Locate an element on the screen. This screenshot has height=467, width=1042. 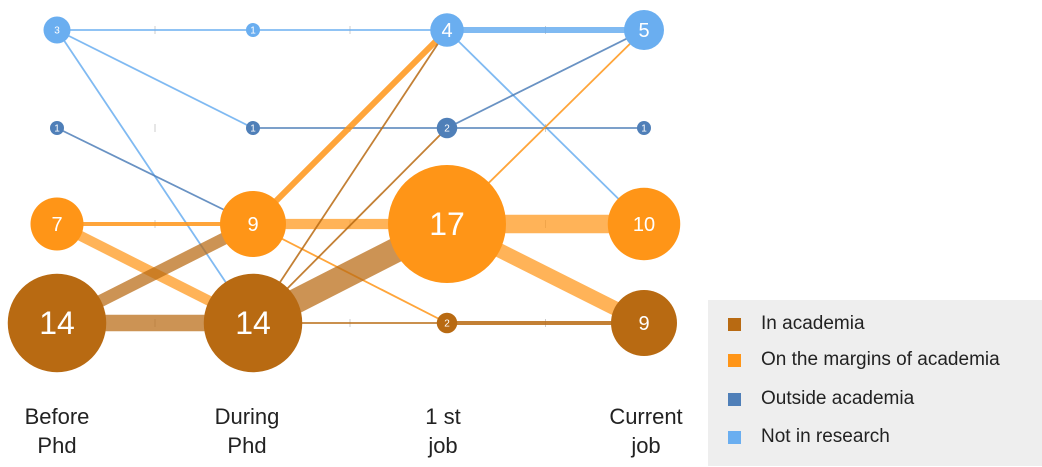
node-value-label: 17 is located at coordinates (447, 224).